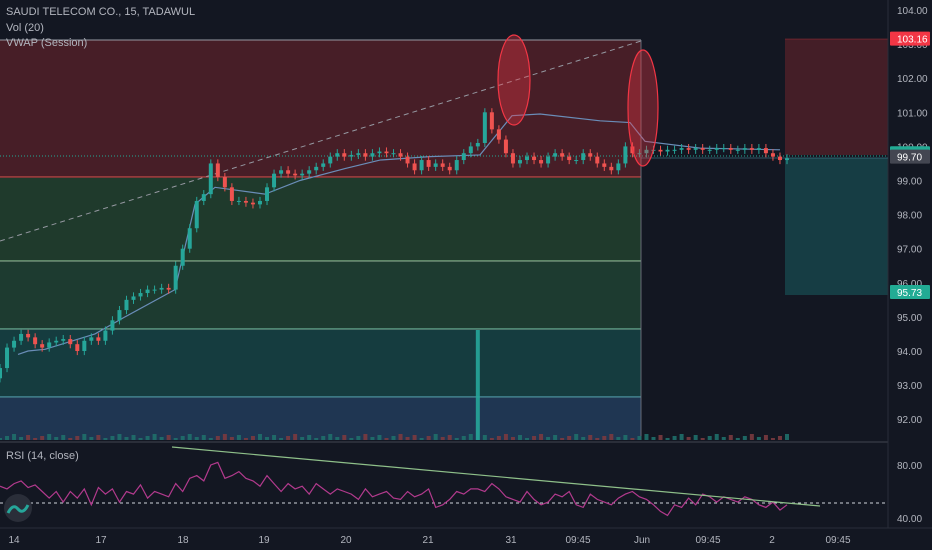  Describe the element at coordinates (909, 318) in the screenshot. I see `price-tick-label: 95.00` at that location.